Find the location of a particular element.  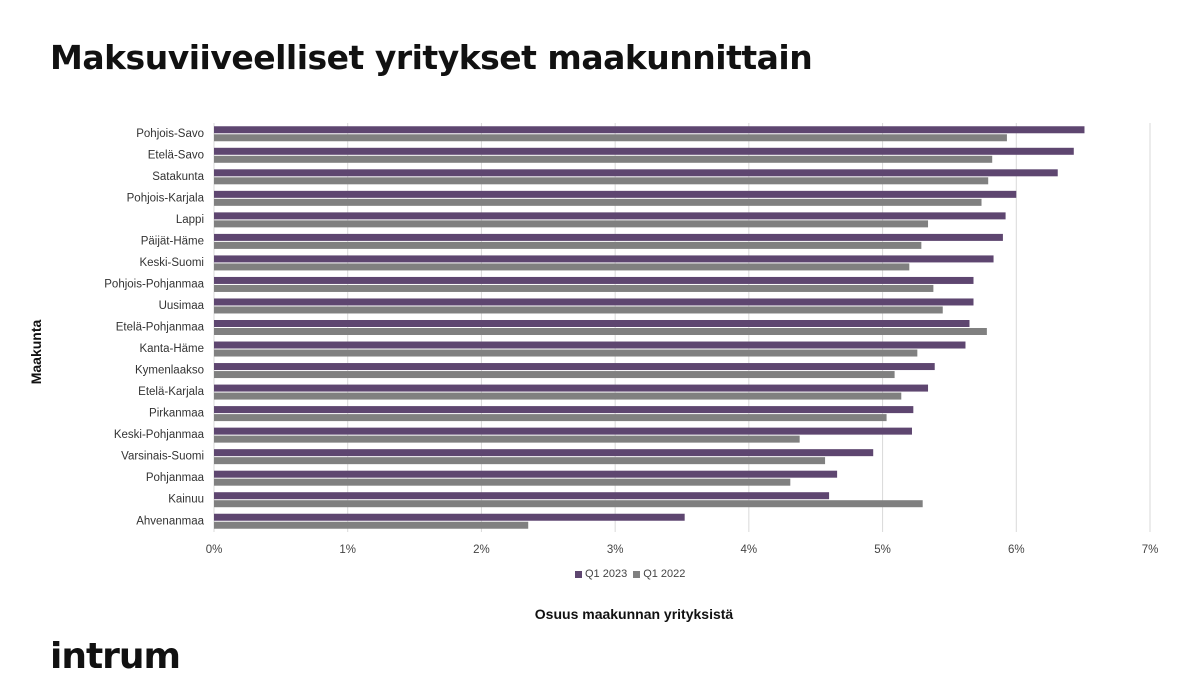

category-label: Etelä-Karjala is located at coordinates (171, 392).